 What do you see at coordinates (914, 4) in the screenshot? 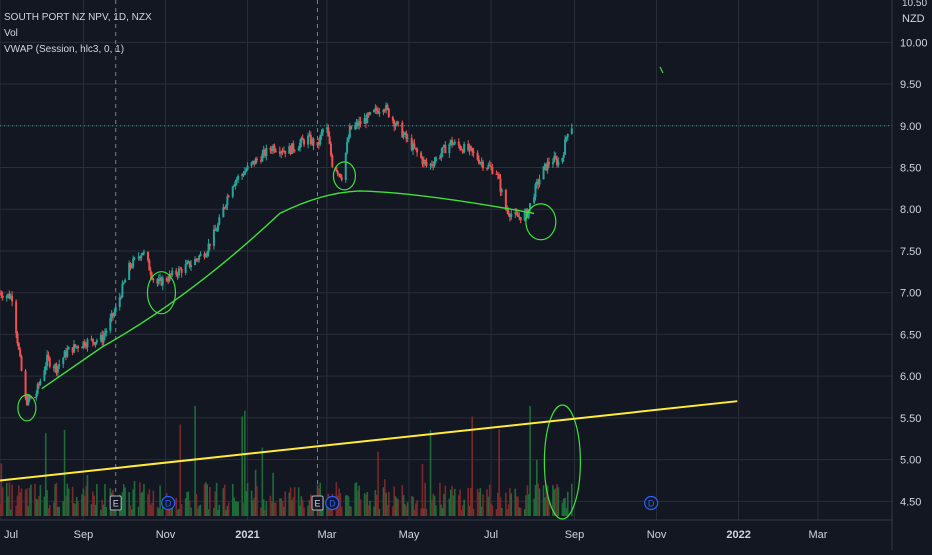
I see `price-axis-top-clipped: 10.50` at bounding box center [914, 4].